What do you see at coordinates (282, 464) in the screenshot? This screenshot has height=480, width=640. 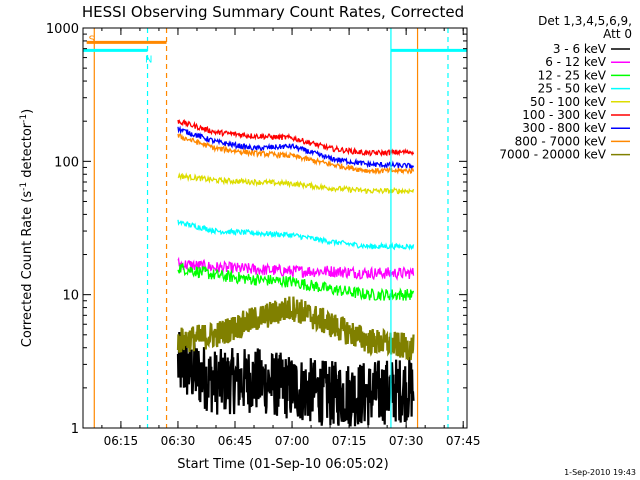 I see `x-axis-label: Start Time (01-Sep-10 06:05:02)` at bounding box center [282, 464].